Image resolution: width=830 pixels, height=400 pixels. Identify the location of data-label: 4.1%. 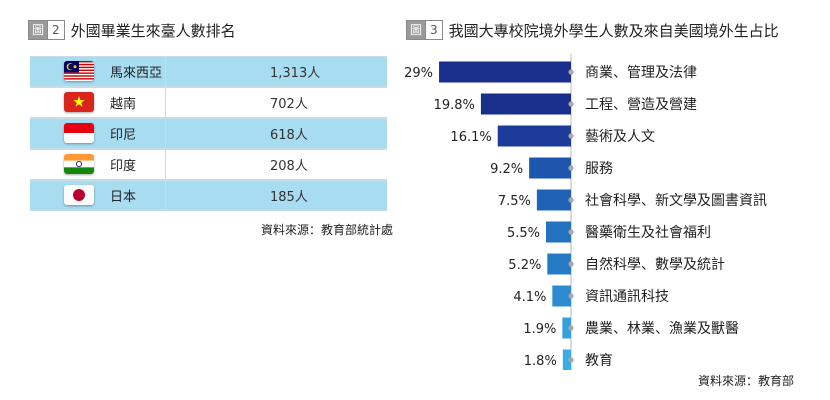
(529, 297).